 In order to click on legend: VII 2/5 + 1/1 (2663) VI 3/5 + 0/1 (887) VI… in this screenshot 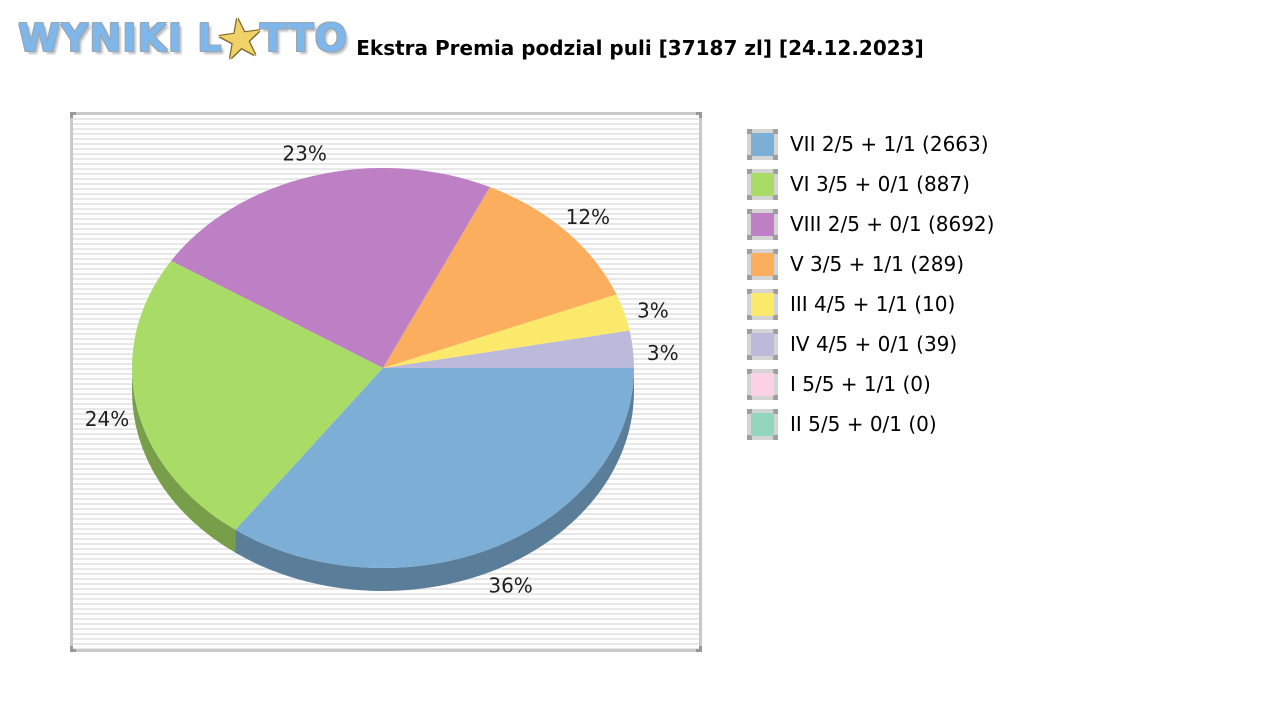, I will do `click(870, 284)`.